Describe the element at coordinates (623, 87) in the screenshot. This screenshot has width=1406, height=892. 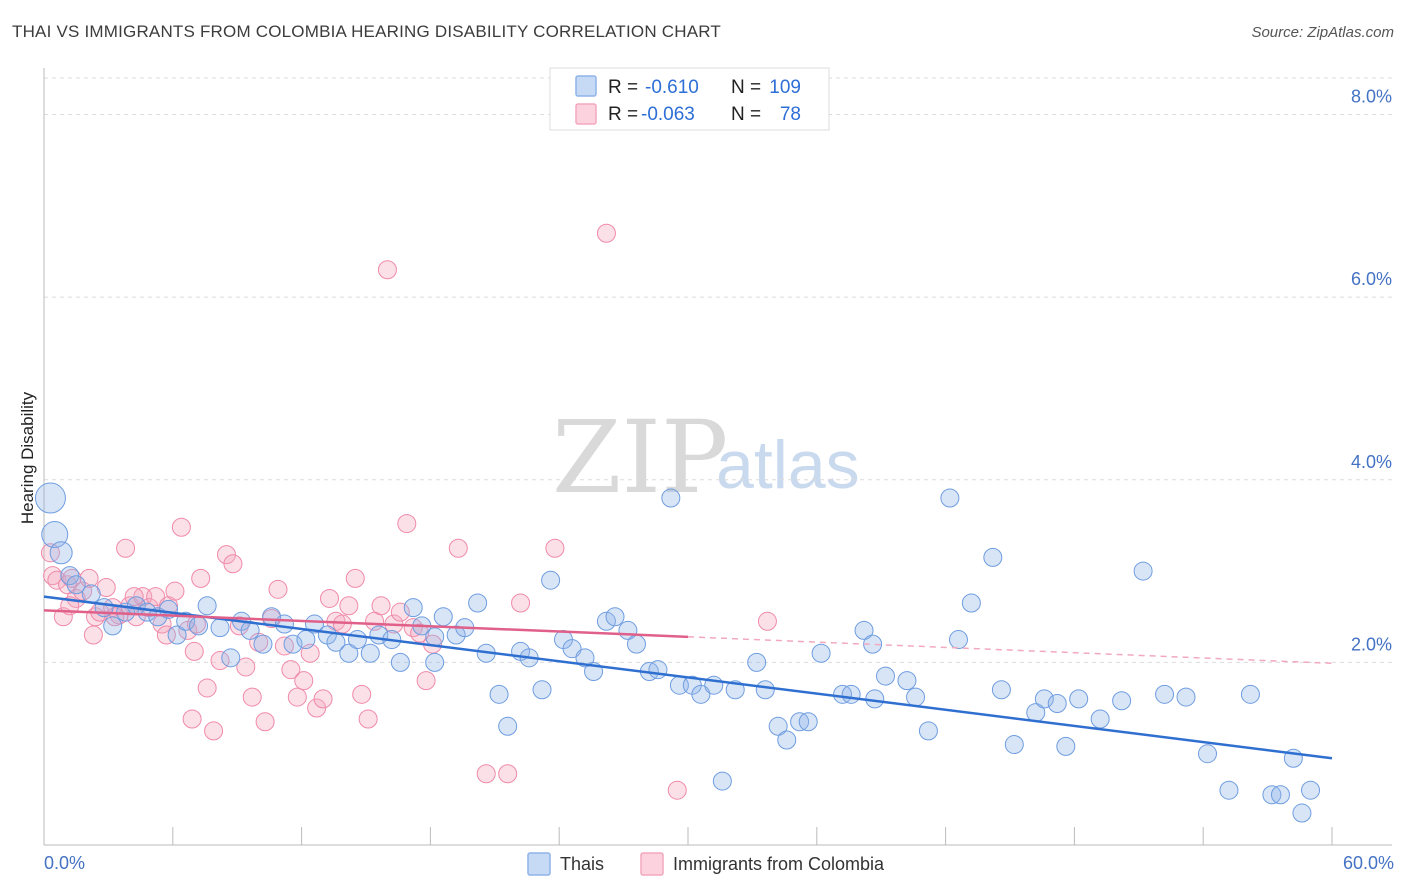
I see `legend-r-label-thais: R =` at that location.